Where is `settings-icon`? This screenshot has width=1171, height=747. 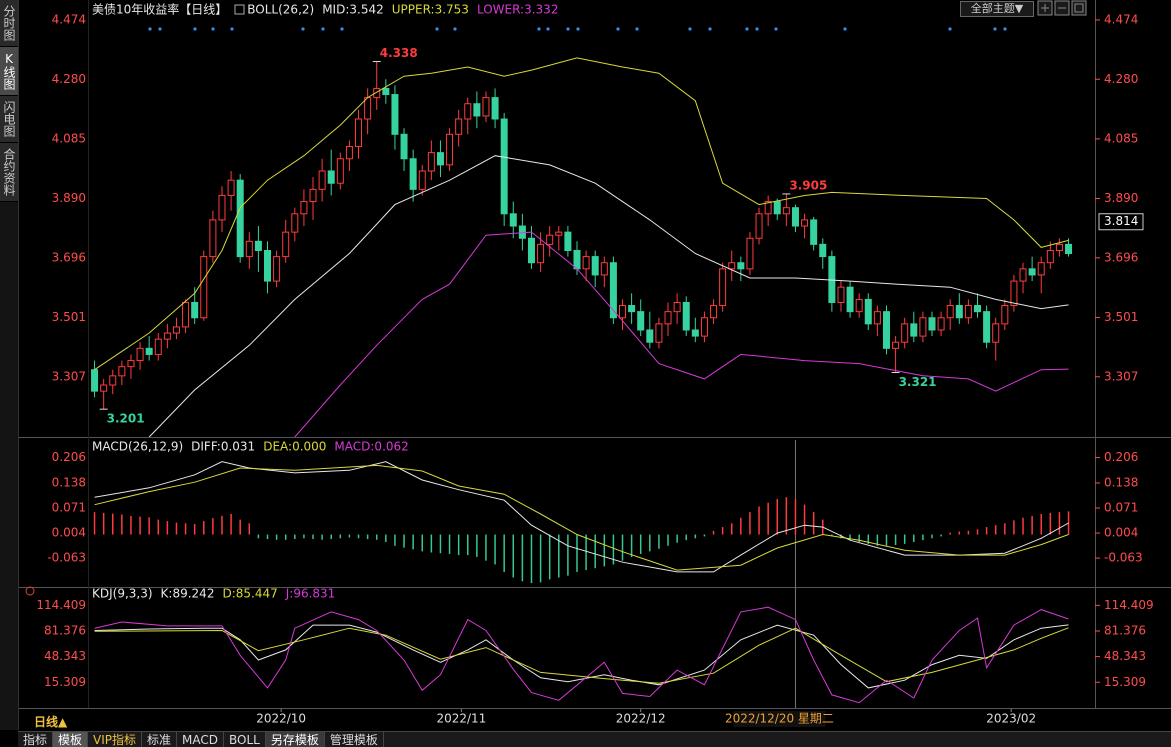
settings-icon is located at coordinates (30, 591).